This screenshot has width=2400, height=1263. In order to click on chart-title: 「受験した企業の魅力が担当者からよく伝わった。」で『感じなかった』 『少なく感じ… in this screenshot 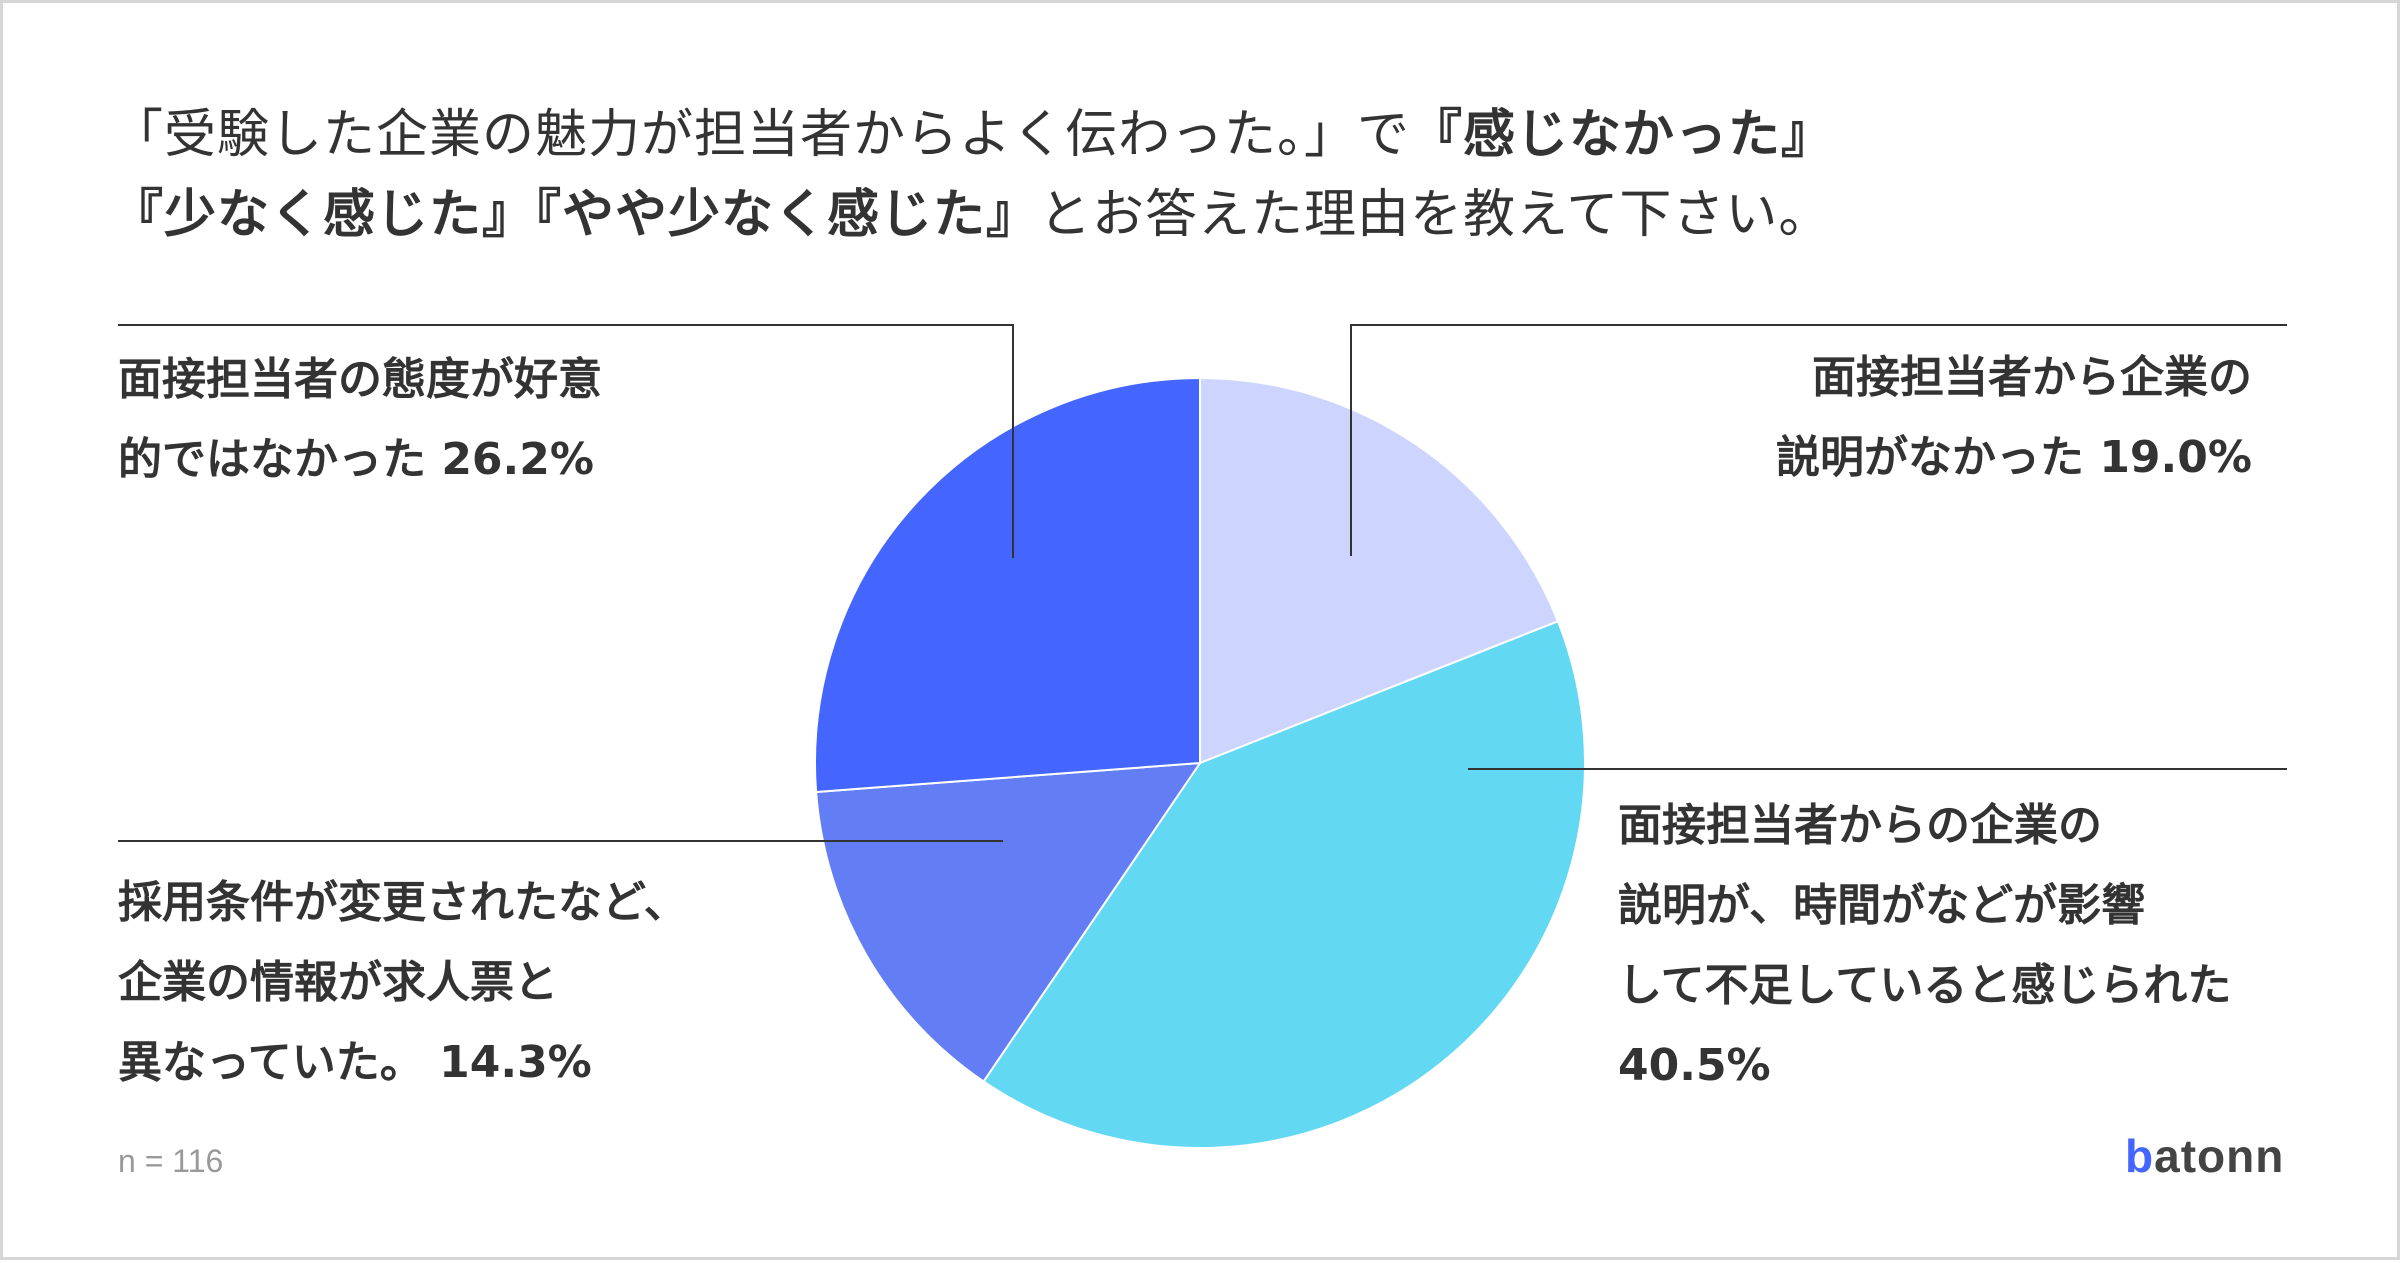, I will do `click(1211, 175)`.